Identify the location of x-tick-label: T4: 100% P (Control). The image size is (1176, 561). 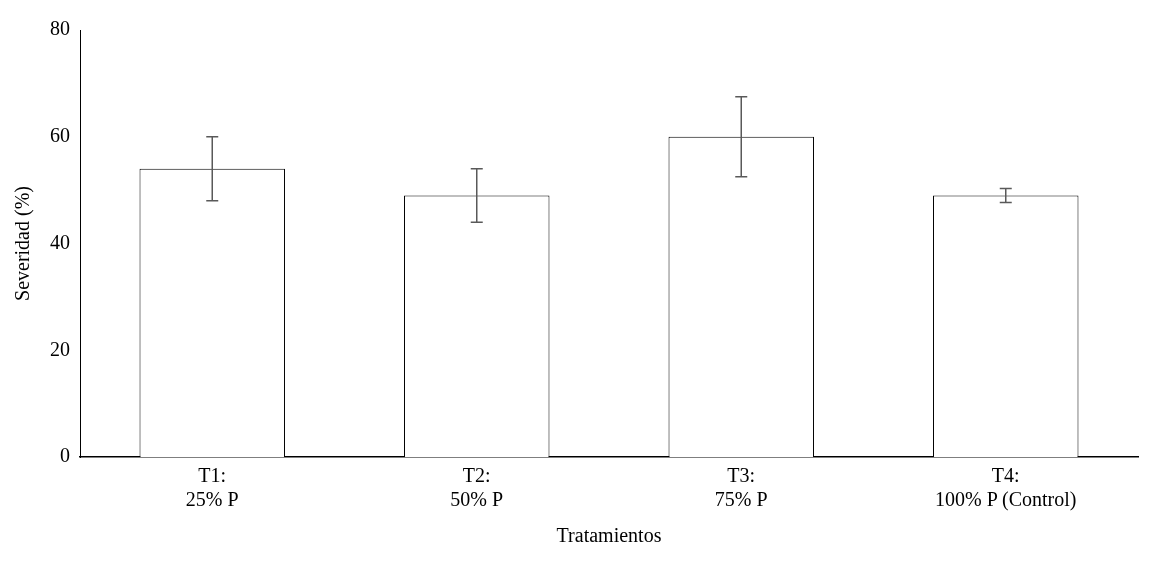
(1006, 488).